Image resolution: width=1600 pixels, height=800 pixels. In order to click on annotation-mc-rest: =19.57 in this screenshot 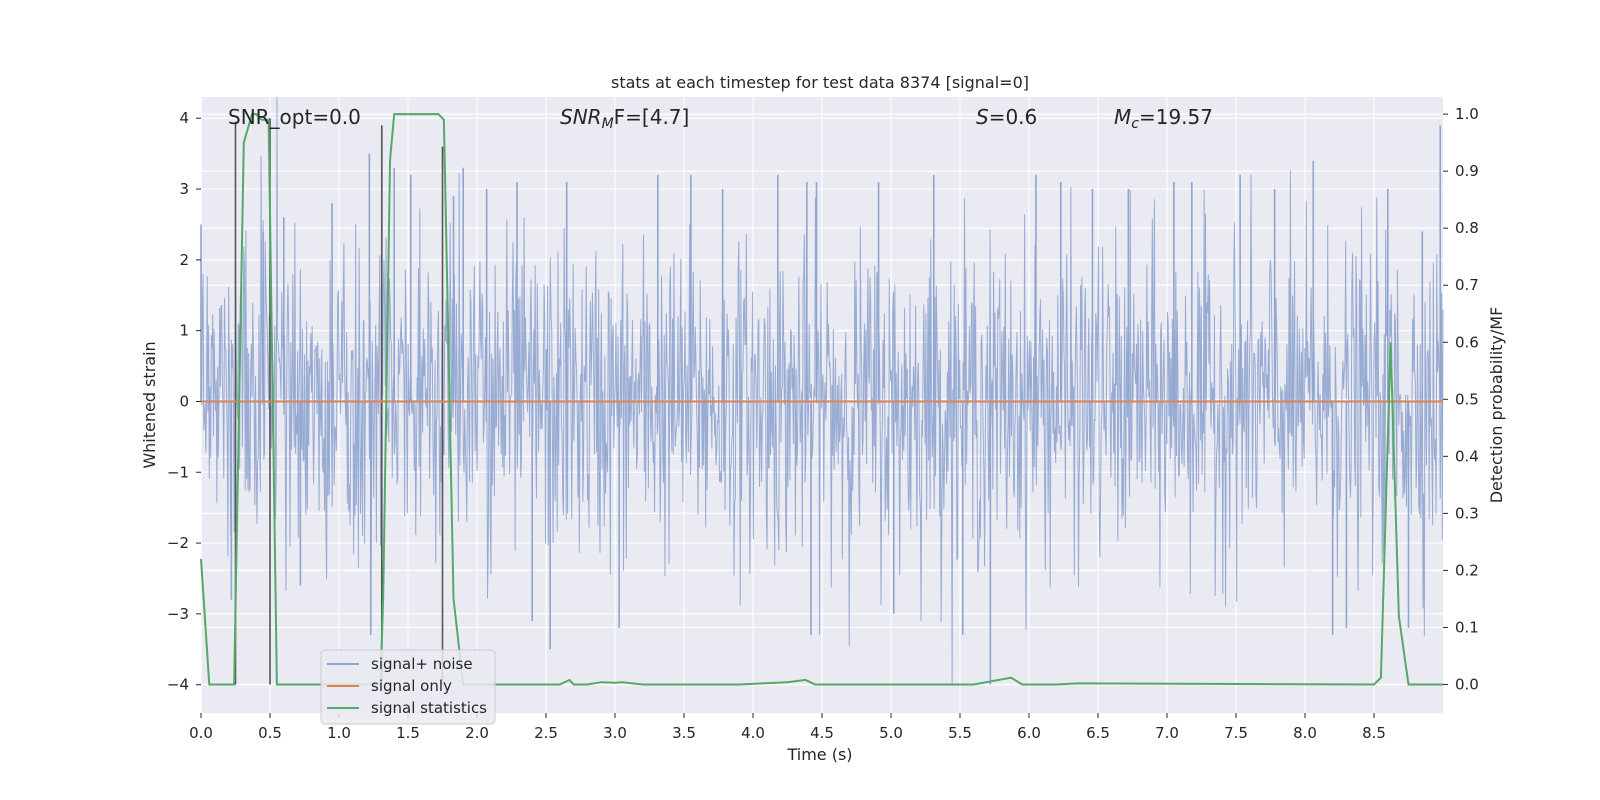, I will do `click(1176, 117)`.